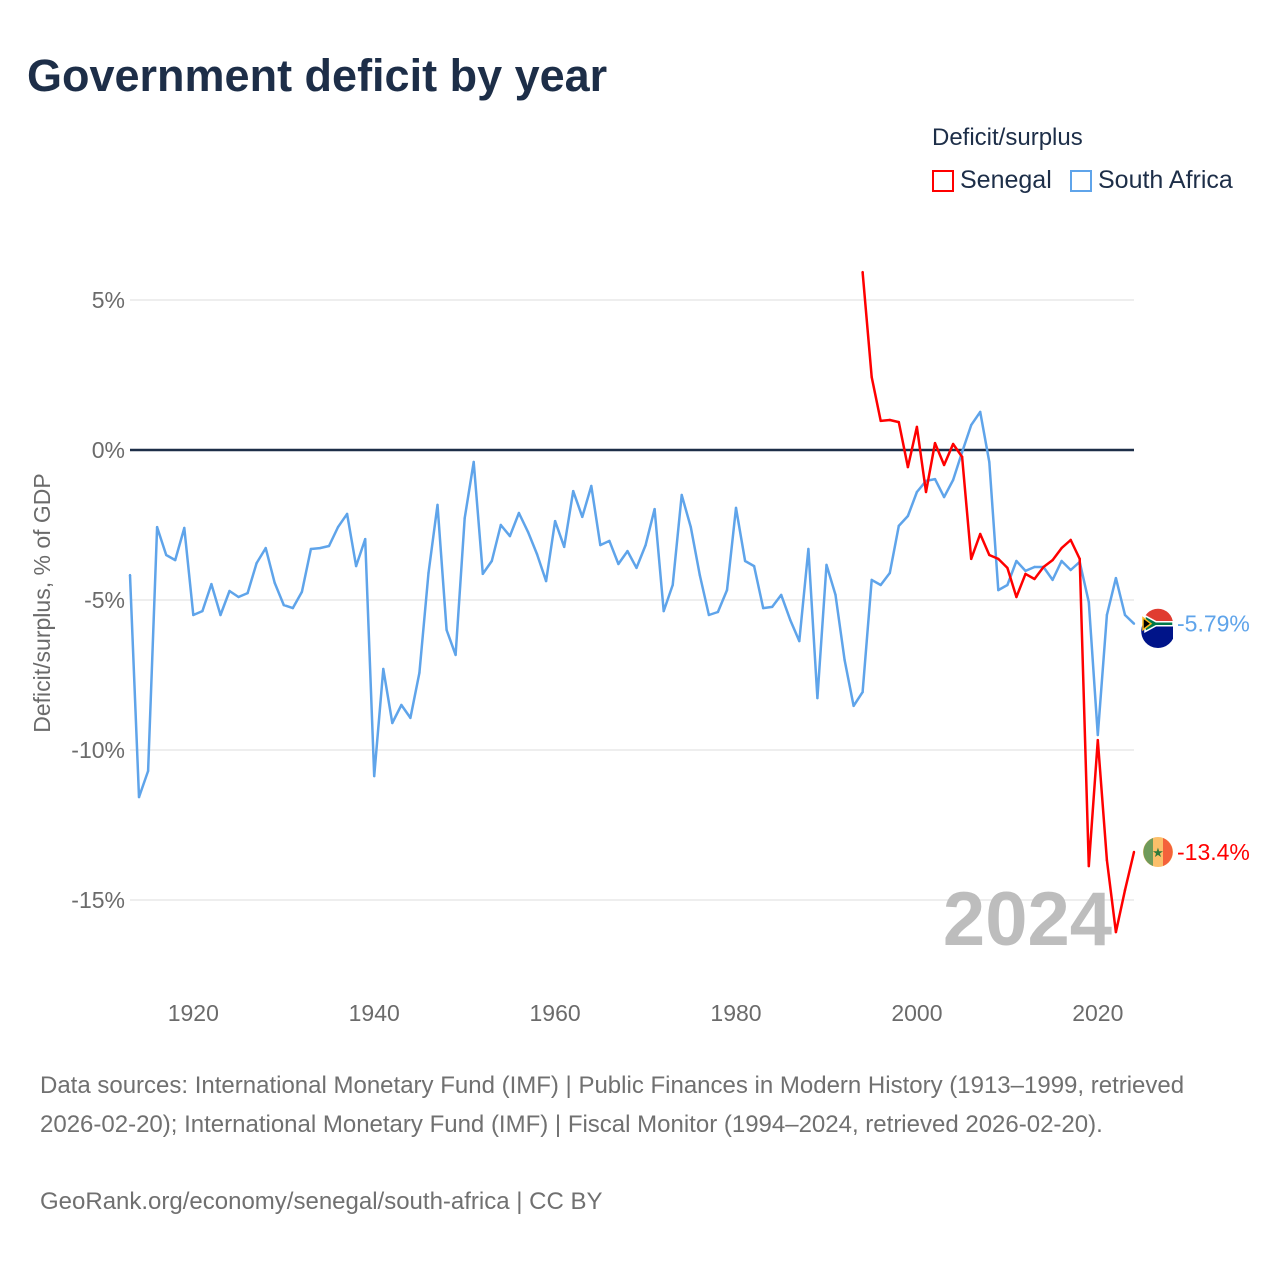 This screenshot has height=1280, width=1280. Describe the element at coordinates (943, 180) in the screenshot. I see `legend-swatch-senegal` at that location.